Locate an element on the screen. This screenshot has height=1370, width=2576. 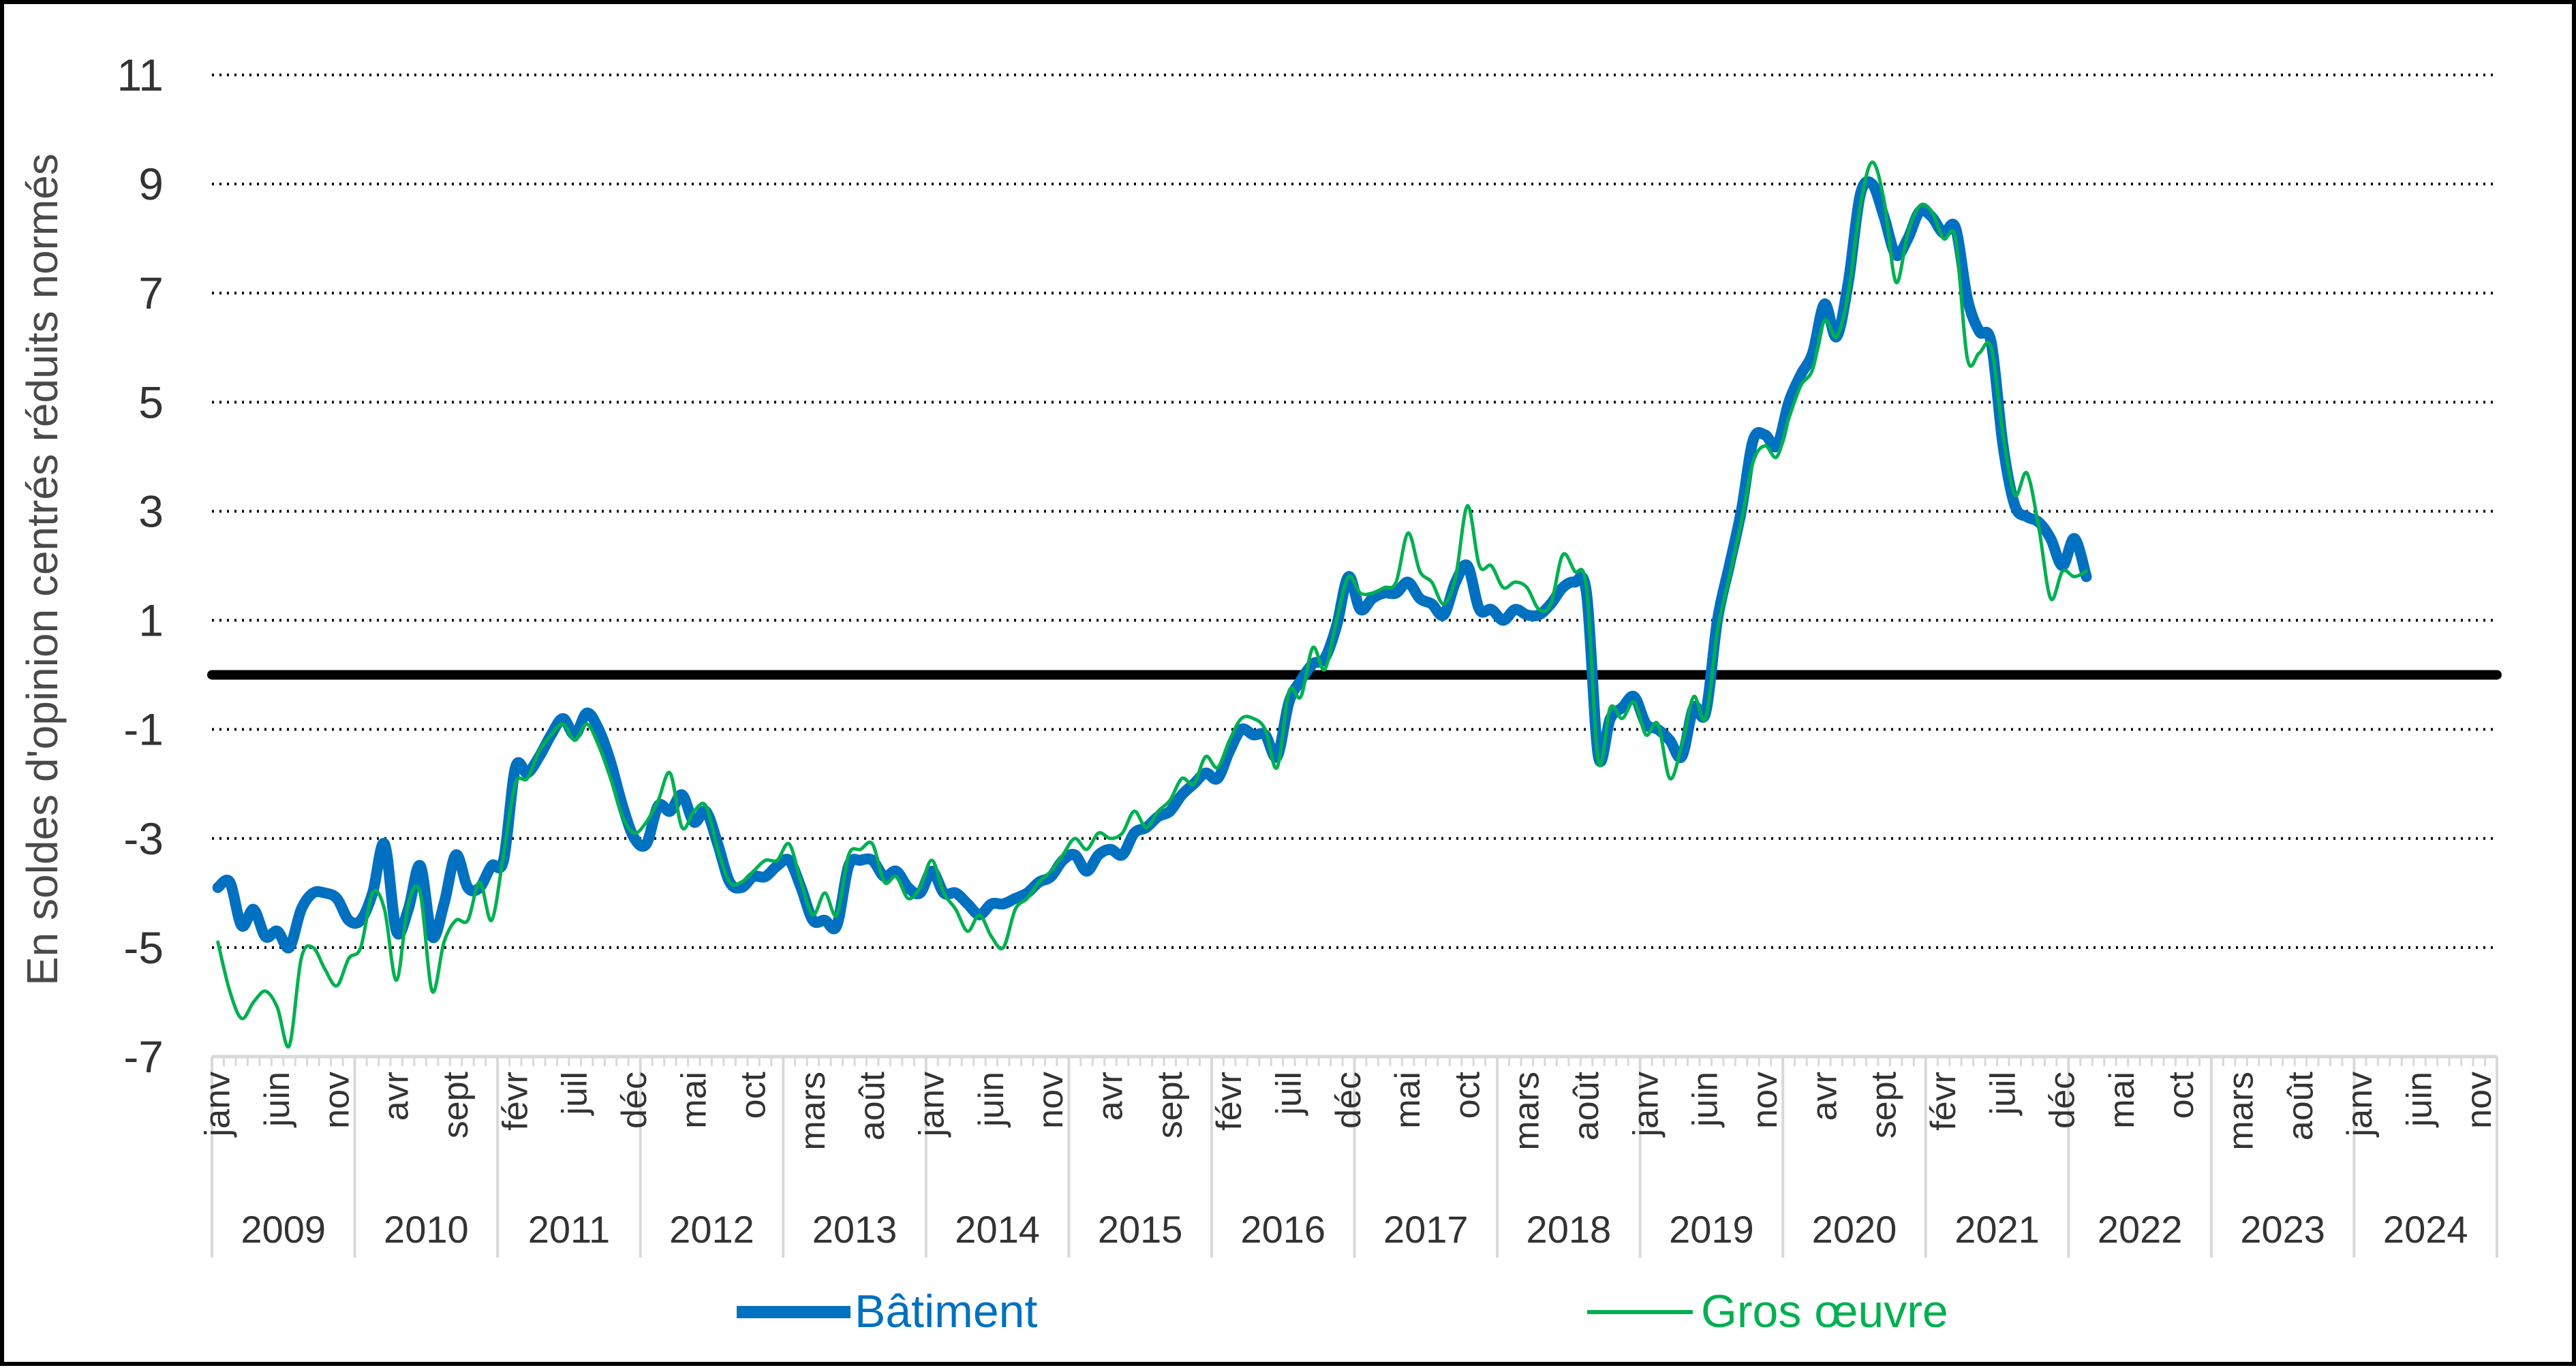
y-tick-label: -5 is located at coordinates (143, 947).